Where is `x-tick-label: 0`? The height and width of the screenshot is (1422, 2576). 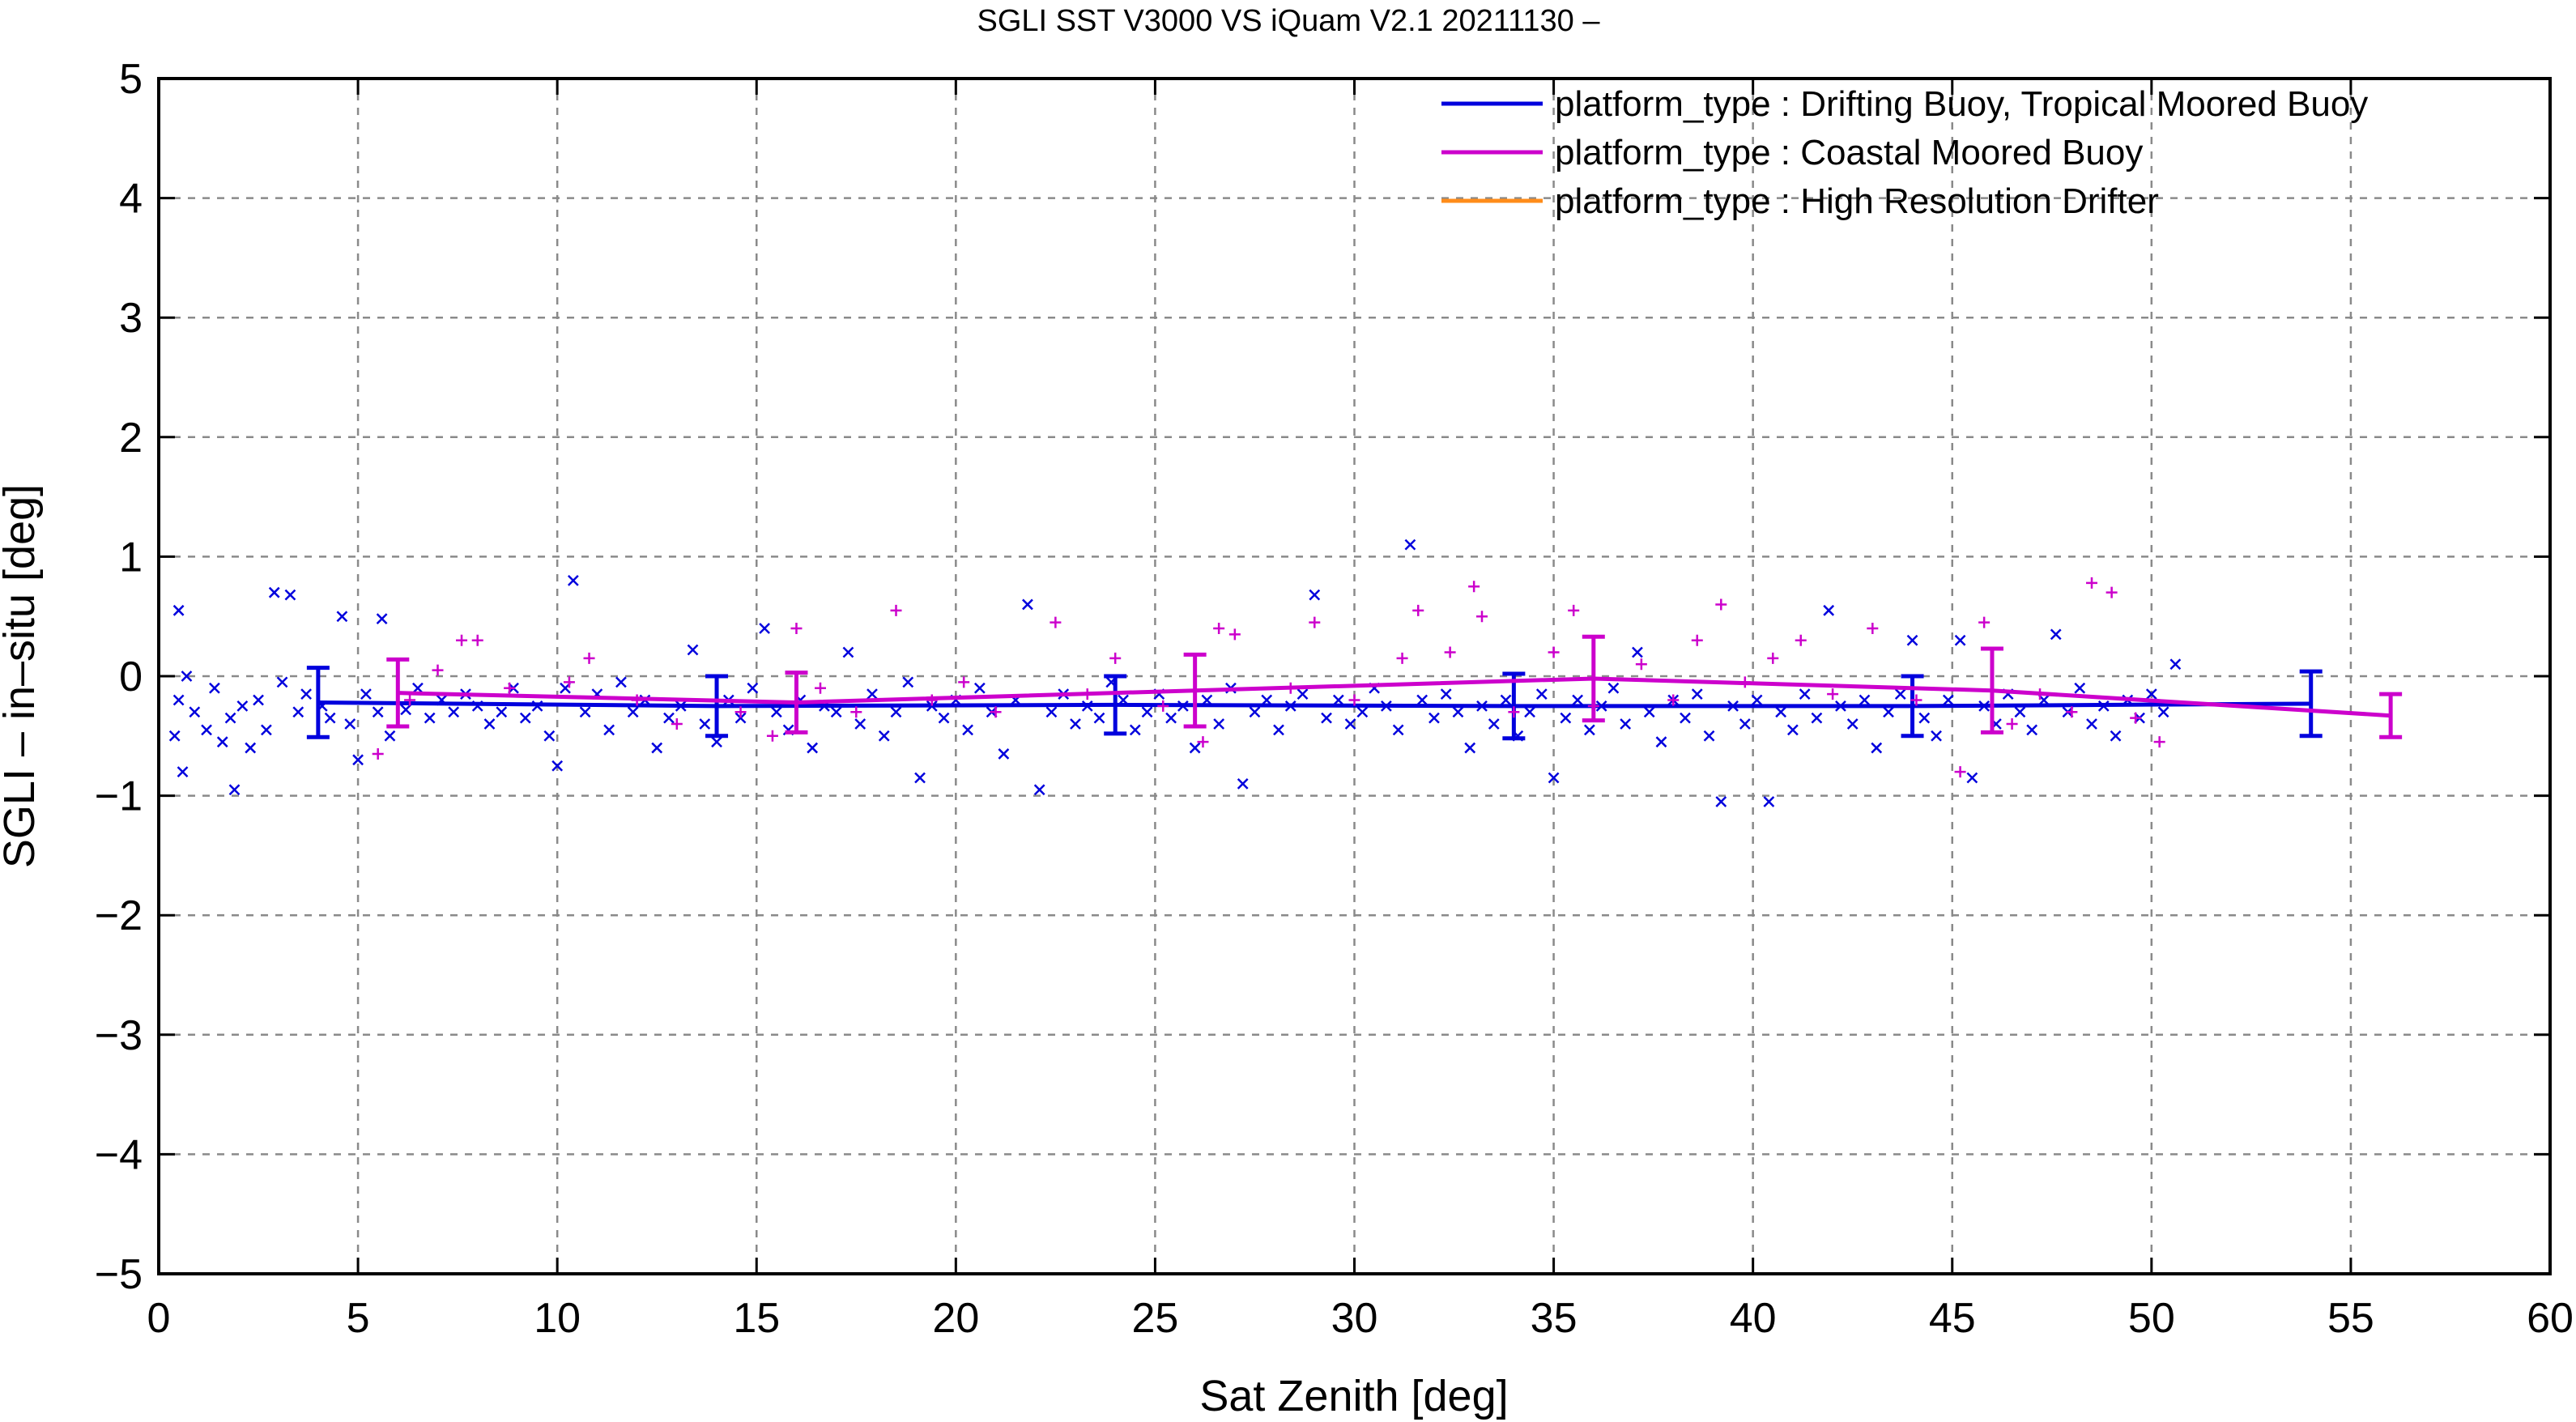 x-tick-label: 0 is located at coordinates (159, 1318).